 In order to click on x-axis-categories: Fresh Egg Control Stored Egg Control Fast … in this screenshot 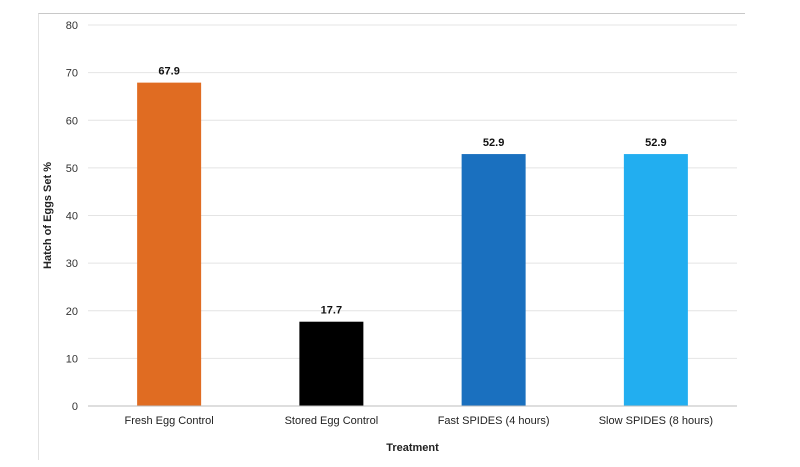, I will do `click(418, 421)`.